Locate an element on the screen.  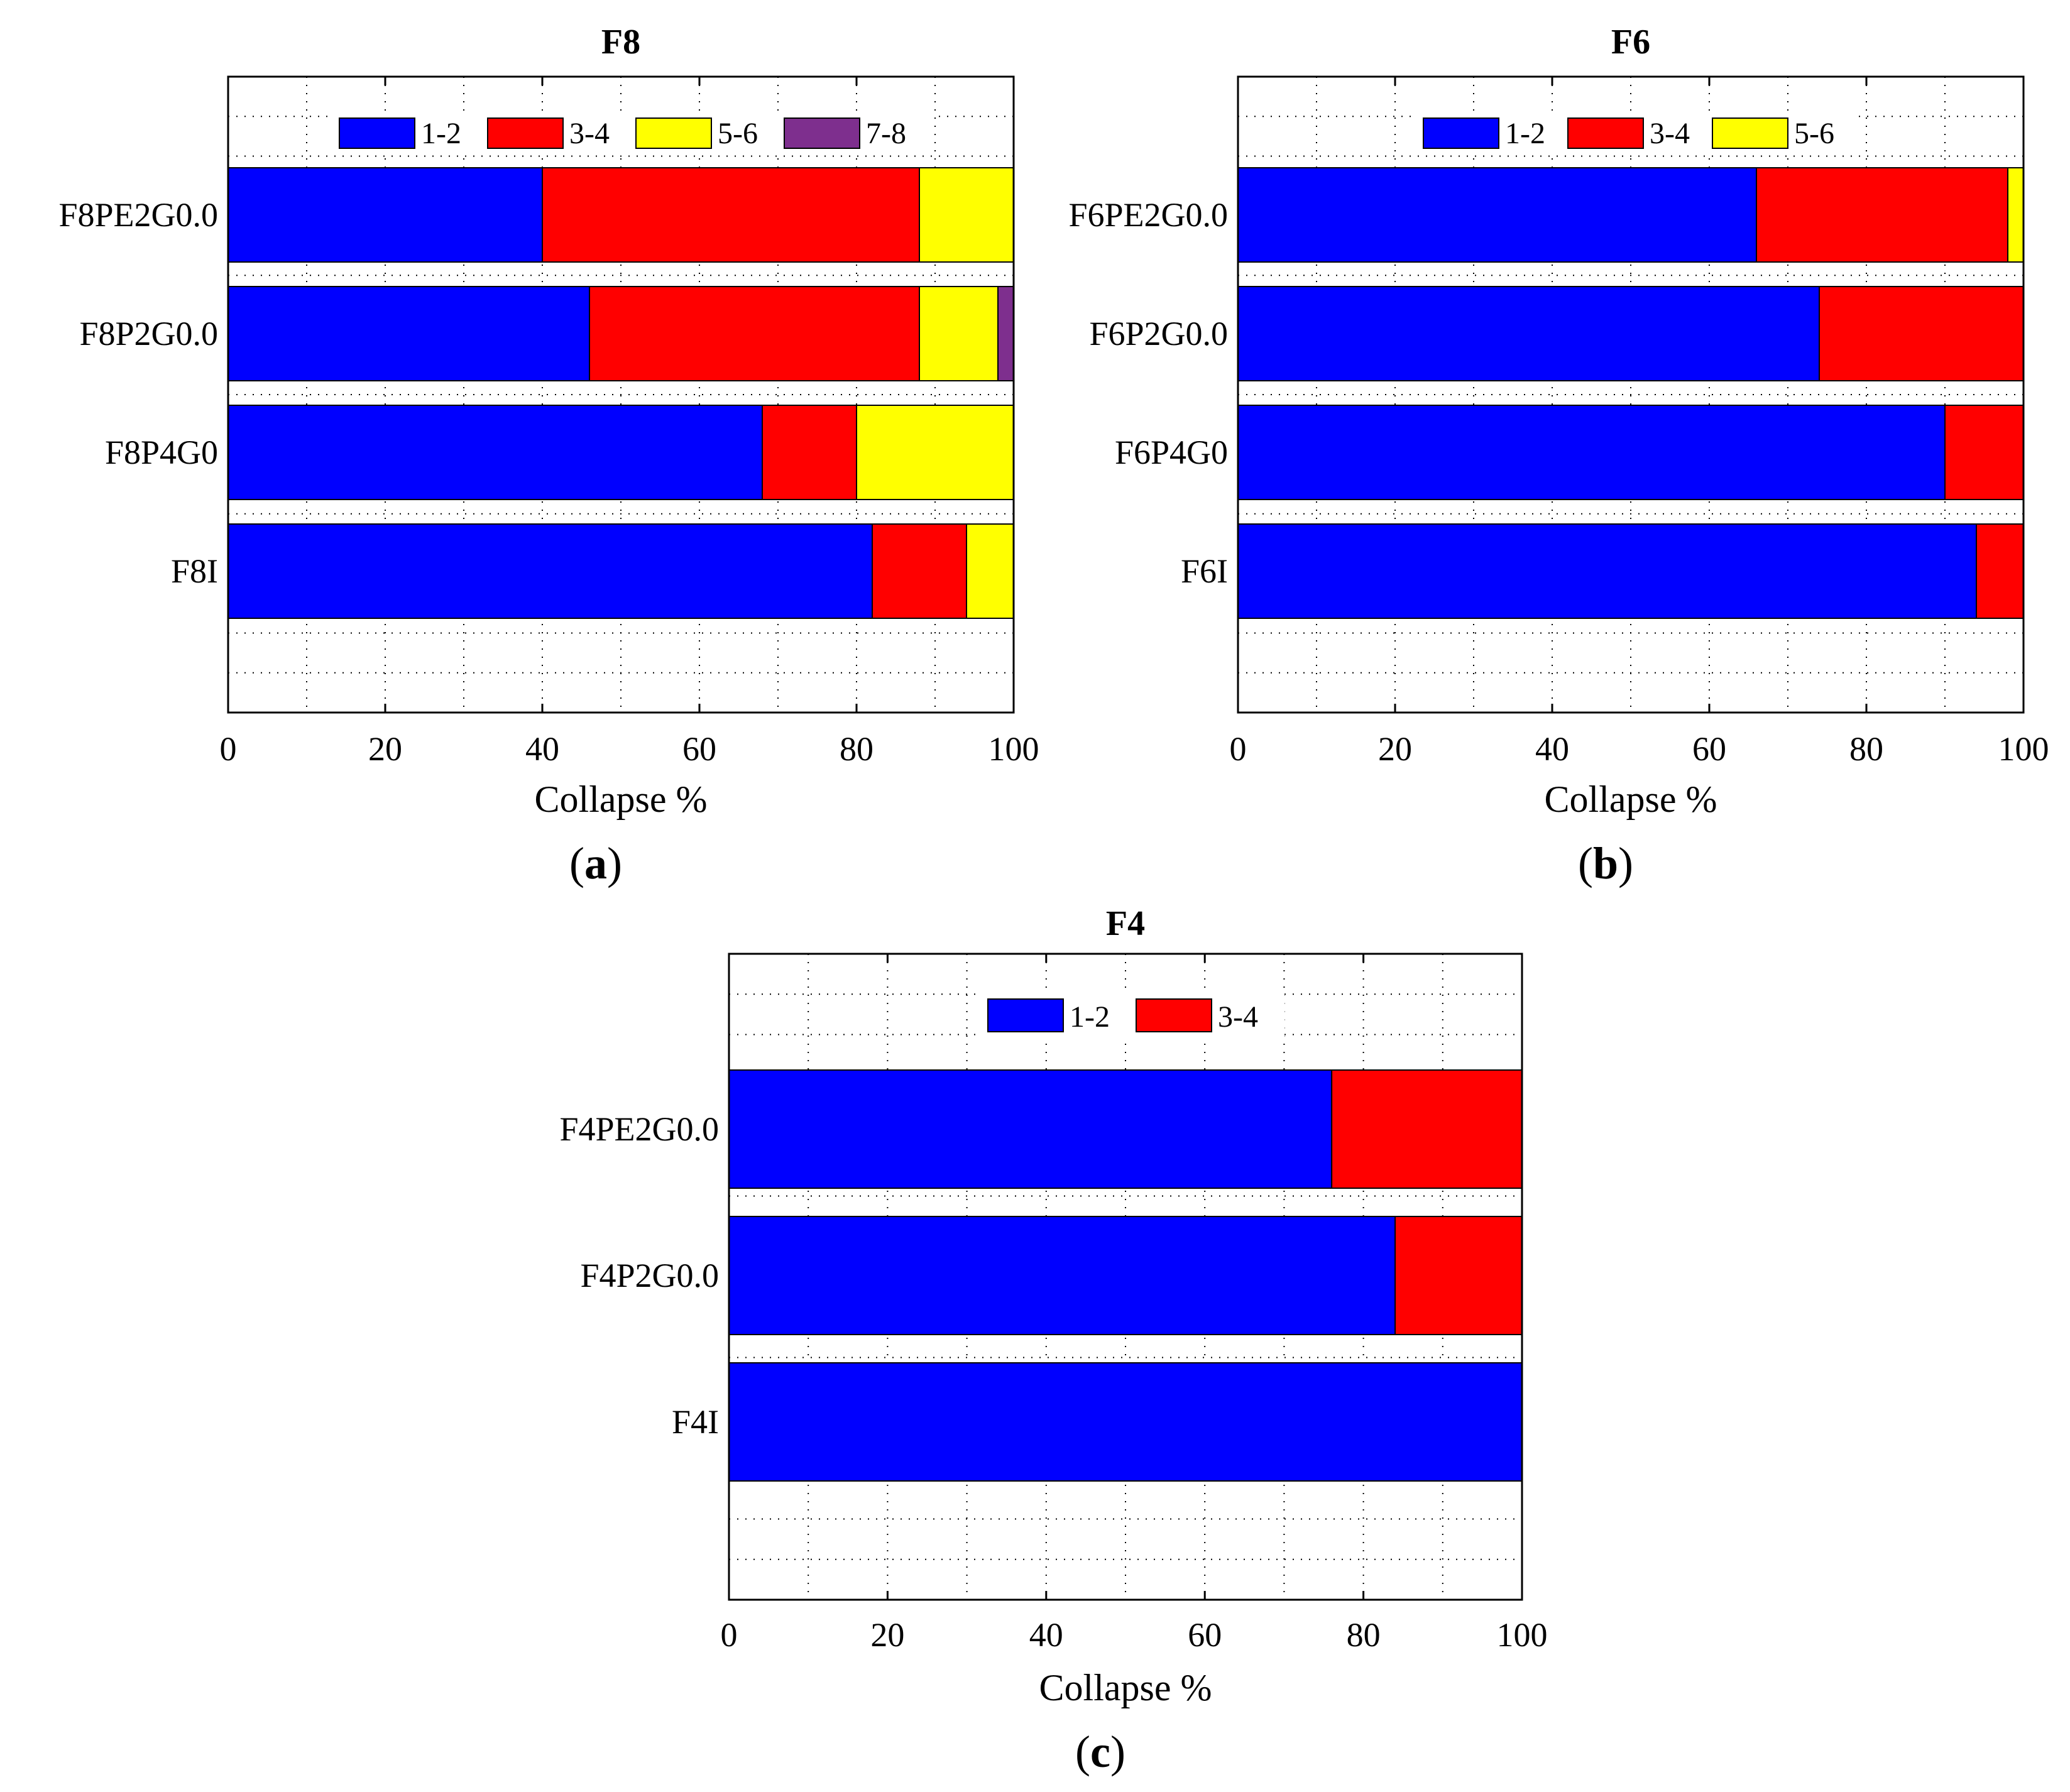
legend: 1-2 3-4 5-6 is located at coordinates (1637, 133).